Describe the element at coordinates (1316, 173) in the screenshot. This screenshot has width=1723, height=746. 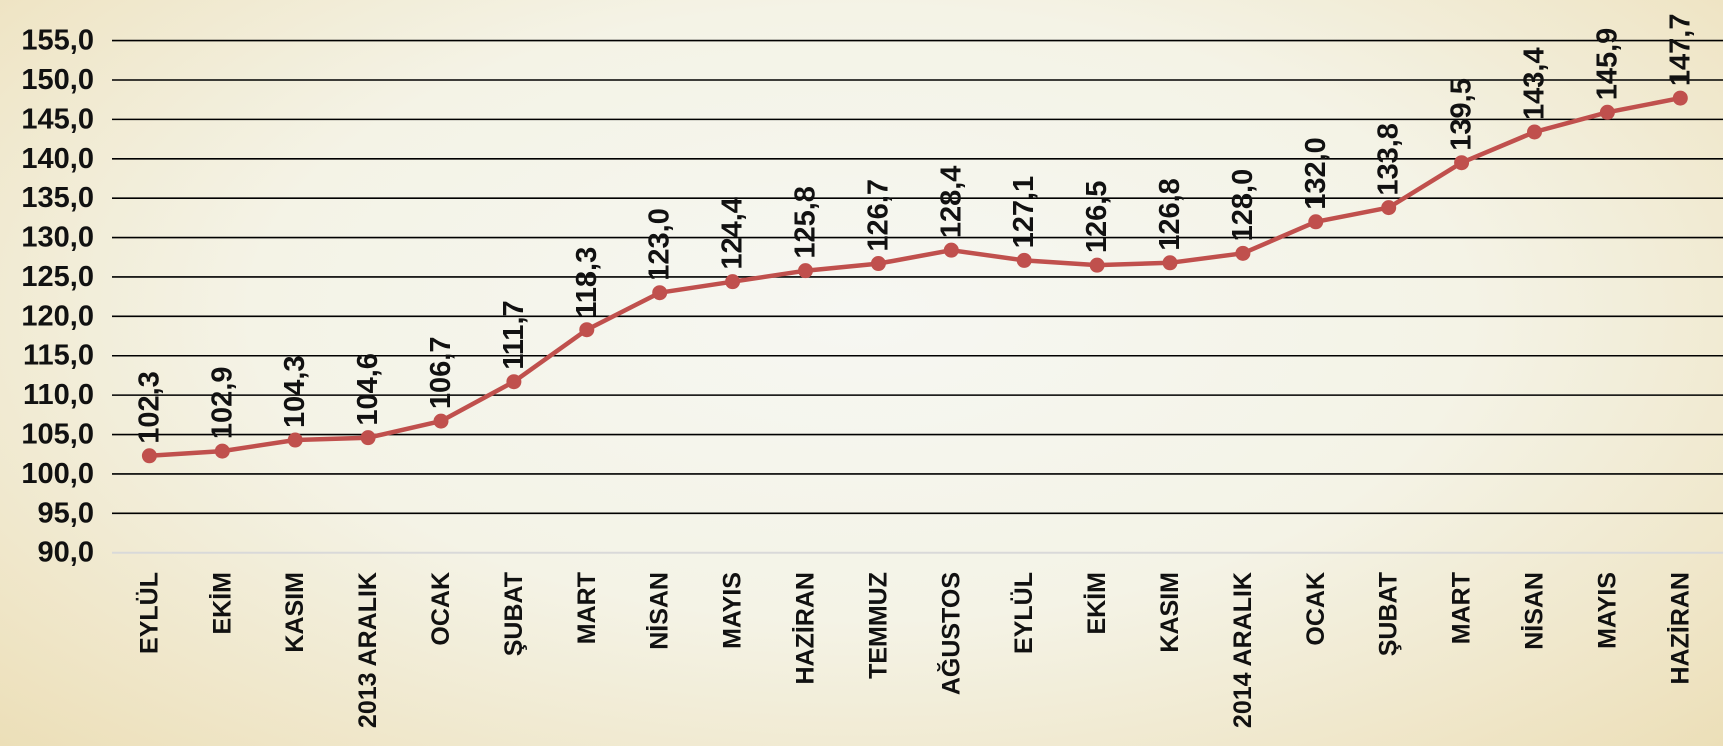
I see `data-label: 132,0` at that location.